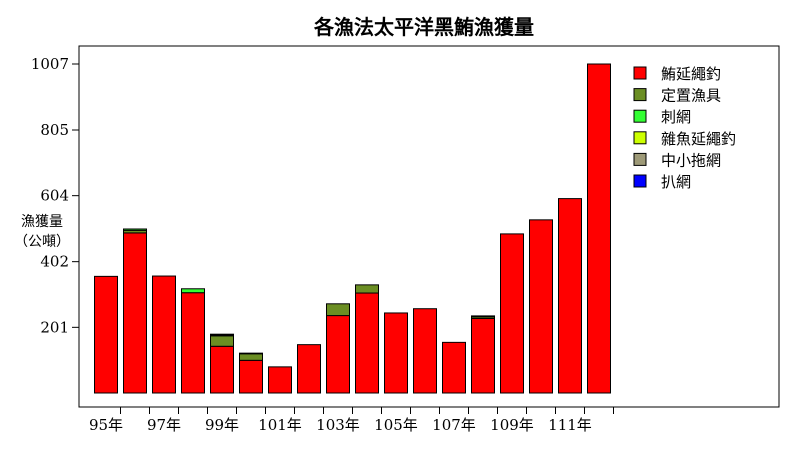 This screenshot has width=800, height=450. I want to click on y-tick-label: 604, so click(54, 196).